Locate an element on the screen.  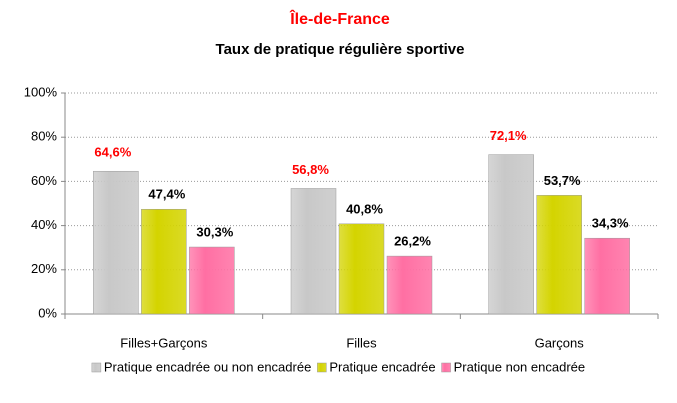
legend-label: Pratique encadrée ou non encadrée is located at coordinates (207, 366).